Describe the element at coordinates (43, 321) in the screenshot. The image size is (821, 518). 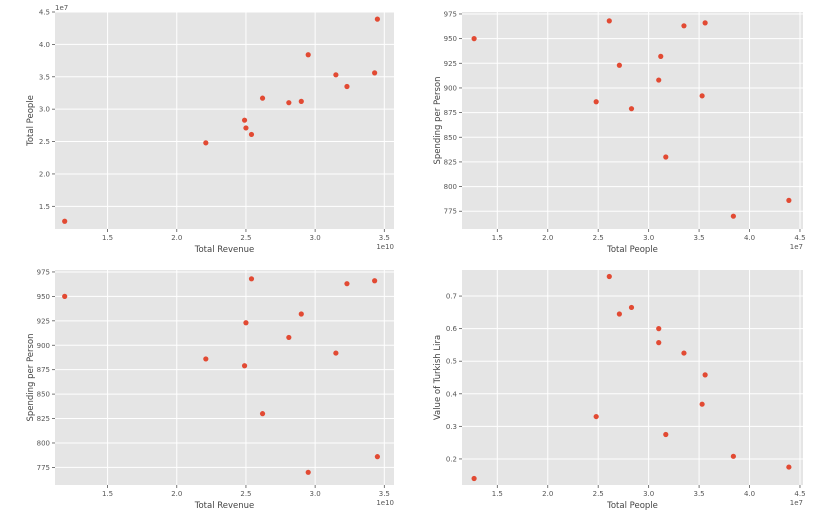
I see `y-tick-label: 925` at that location.